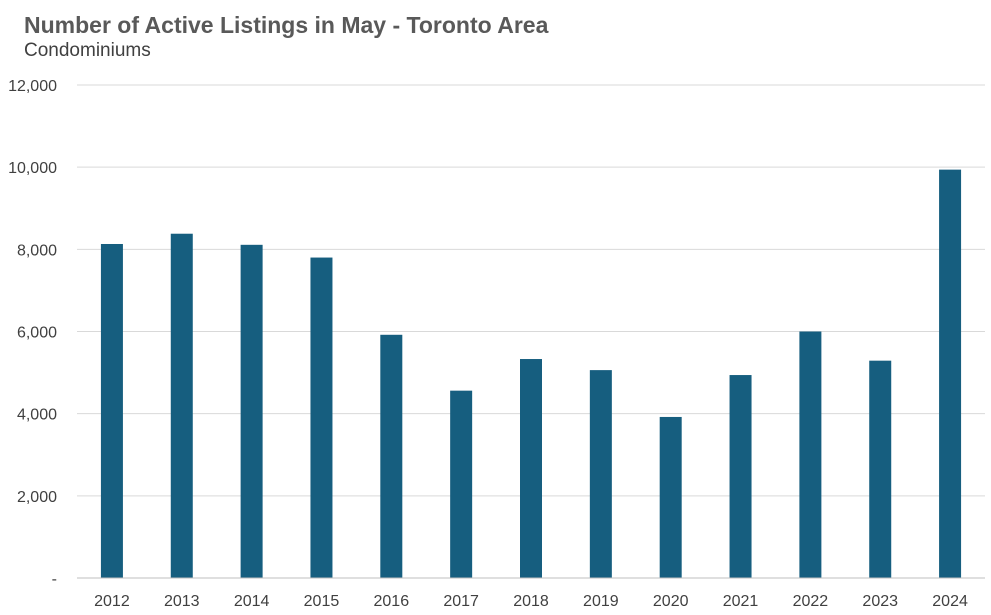  Describe the element at coordinates (741, 601) in the screenshot. I see `x-tick-label: 2021` at that location.